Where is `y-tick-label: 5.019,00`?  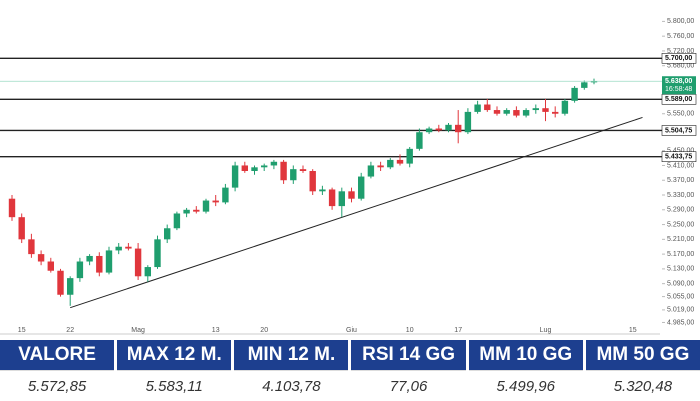
y-tick-label: 5.019,00 is located at coordinates (680, 310).